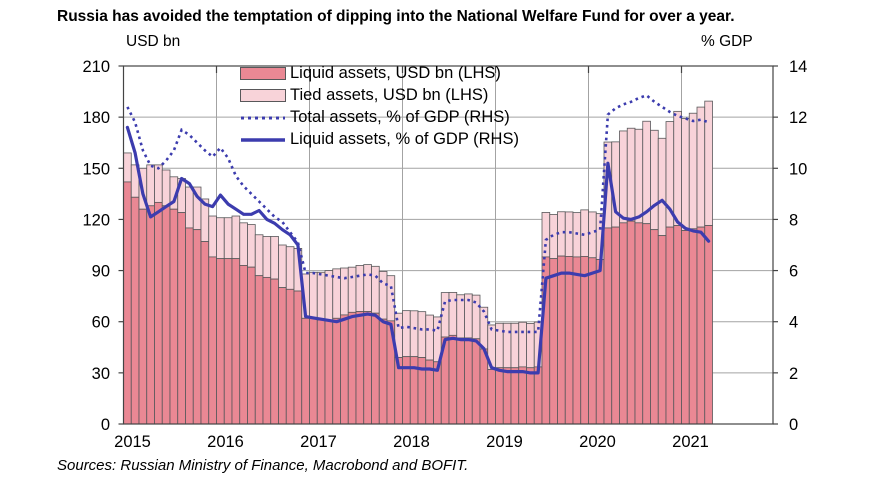  I want to click on legend-item-liquid-pct: Liquid assets, % of GDP (RHS), so click(379, 139).